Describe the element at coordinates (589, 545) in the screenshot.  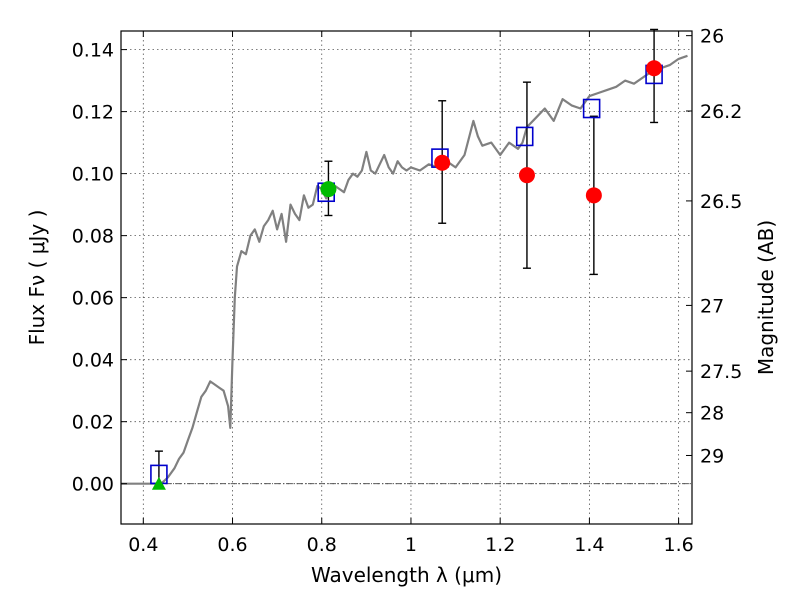
I see `x-tick-label: 1.4` at that location.